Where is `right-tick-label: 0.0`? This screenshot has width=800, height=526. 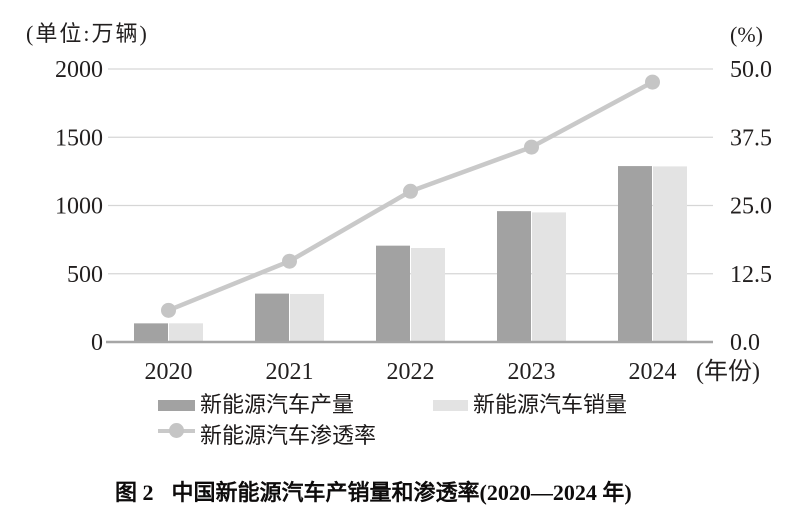
right-tick-label: 0.0 is located at coordinates (745, 343).